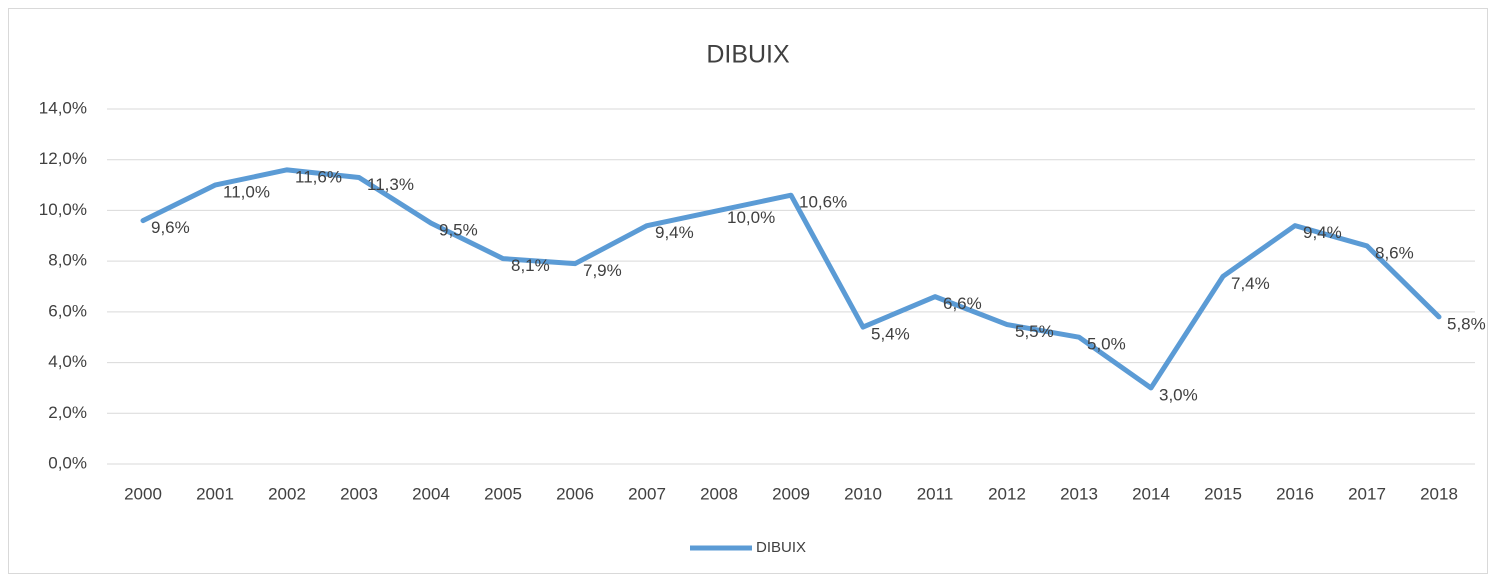  What do you see at coordinates (890, 334) in the screenshot?
I see `data-label: 5,4%` at bounding box center [890, 334].